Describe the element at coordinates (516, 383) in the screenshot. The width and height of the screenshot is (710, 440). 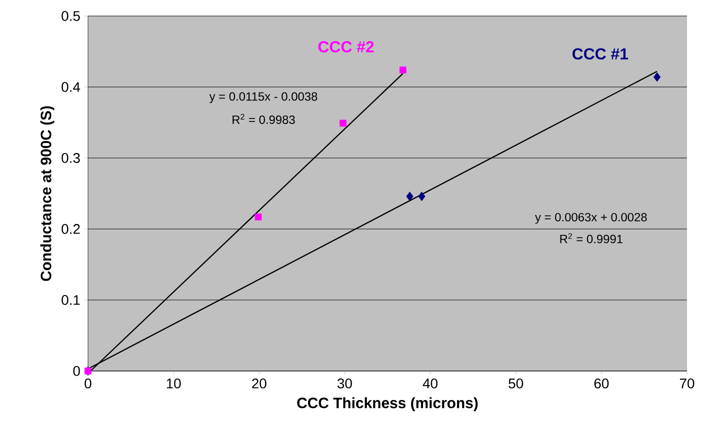
I see `x-tick-label: 50` at that location.